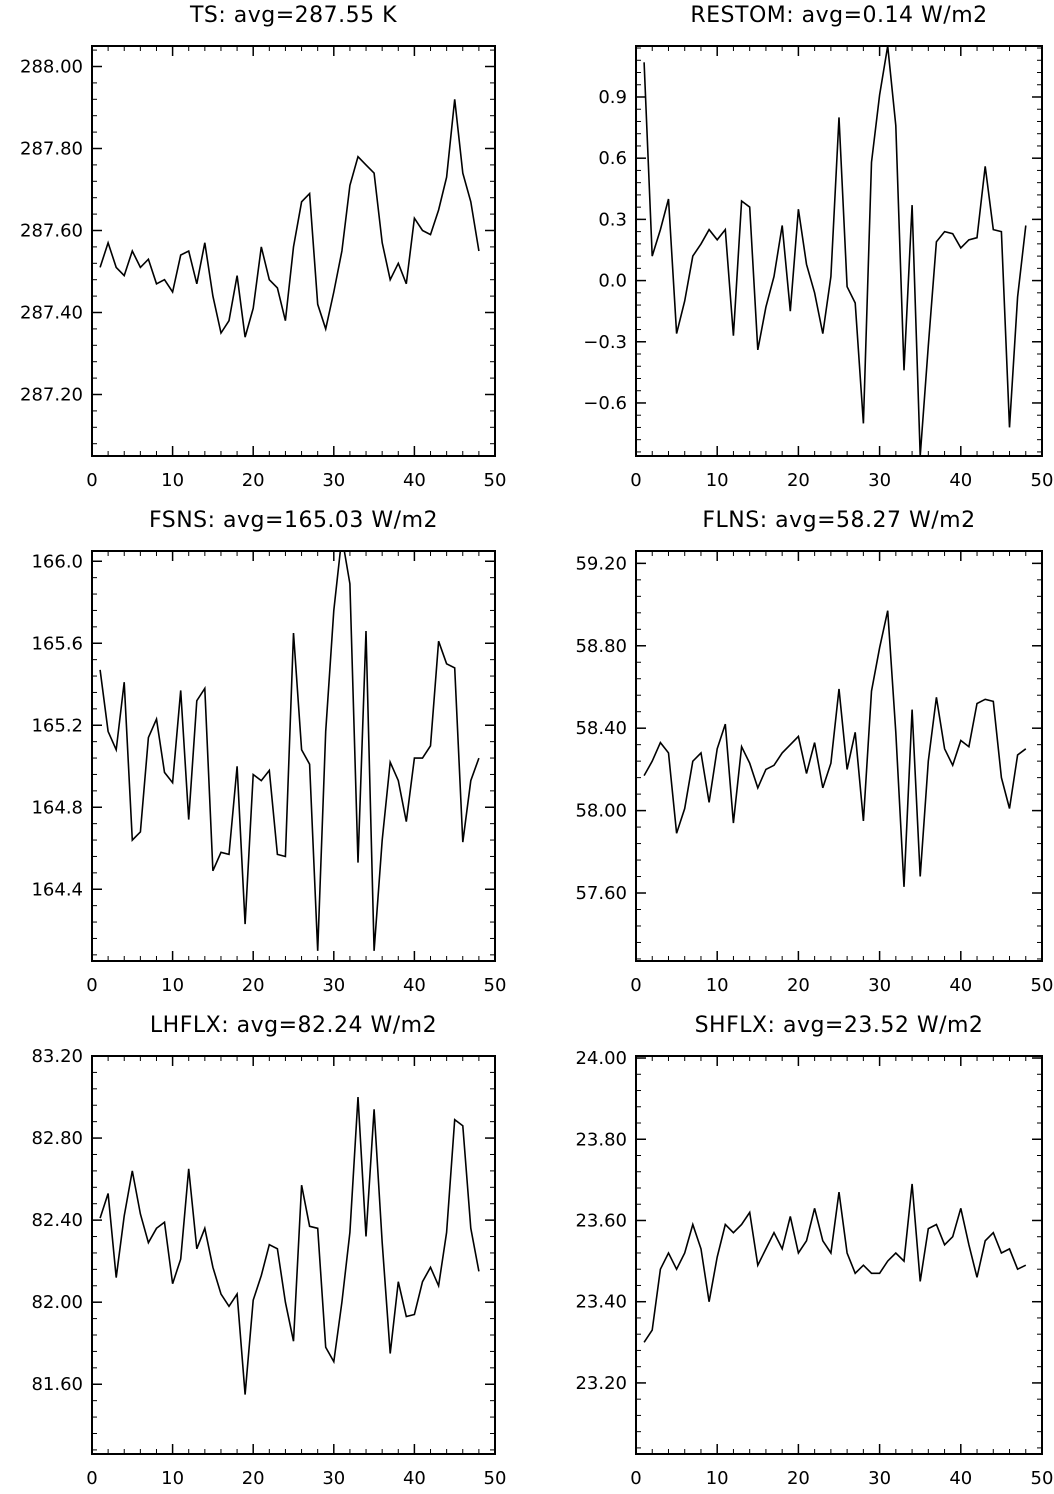 This screenshot has width=1054, height=1494. Describe the element at coordinates (51, 231) in the screenshot. I see `y-tick-label: 287.60` at that location.